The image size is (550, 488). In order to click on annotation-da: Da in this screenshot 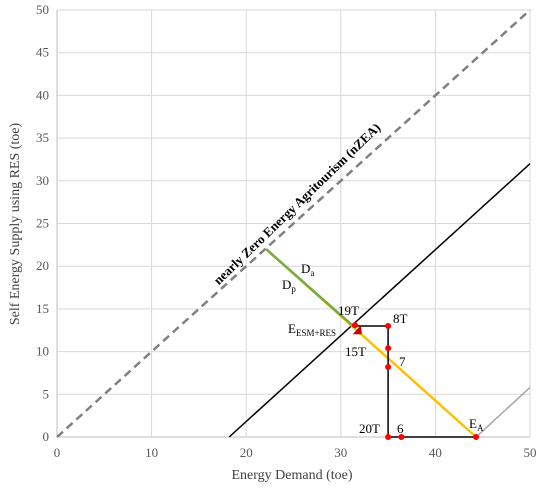, I will do `click(307, 269)`.